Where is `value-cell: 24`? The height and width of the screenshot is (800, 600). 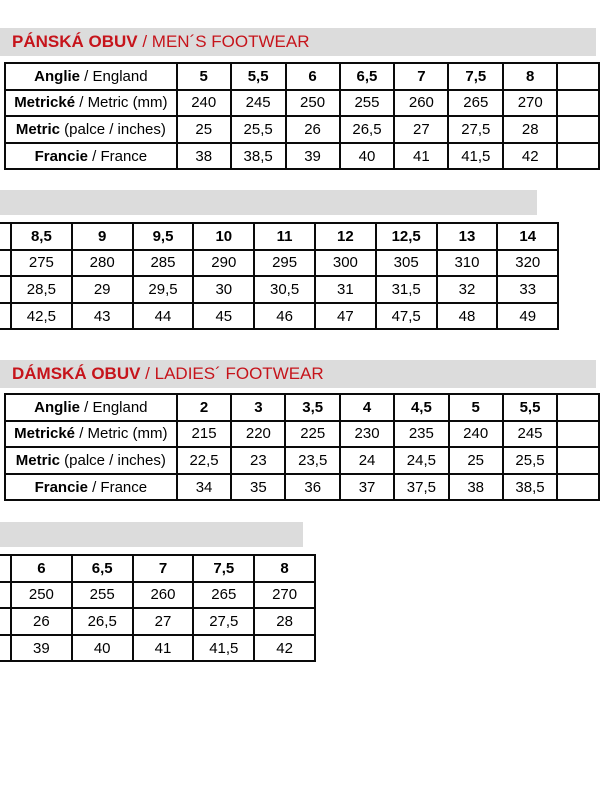 value-cell: 24 is located at coordinates (367, 460).